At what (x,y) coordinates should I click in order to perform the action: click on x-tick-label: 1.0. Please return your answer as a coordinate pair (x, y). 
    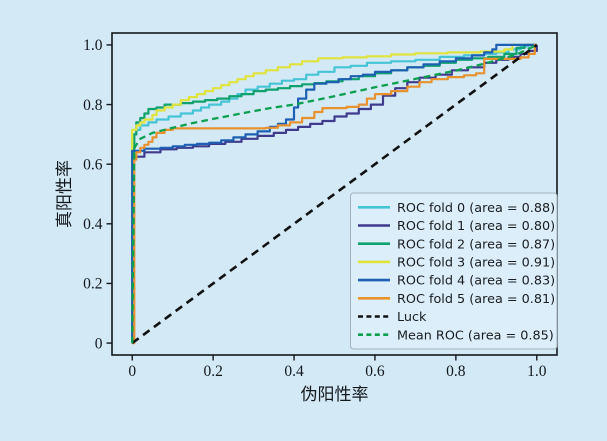
    Looking at the image, I should click on (537, 371).